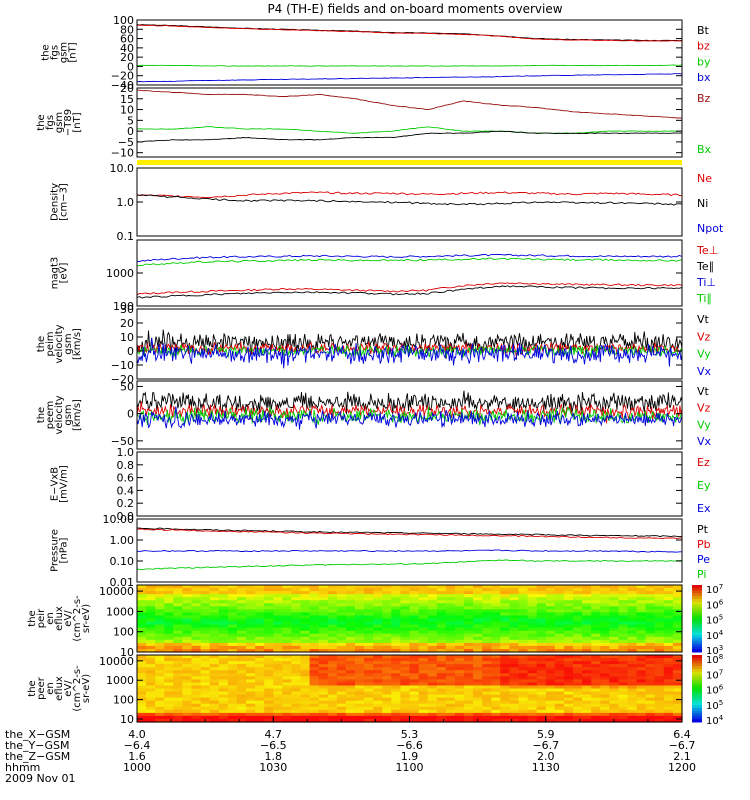  What do you see at coordinates (126, 202) in the screenshot?
I see `y-tick-label: 1.0` at bounding box center [126, 202].